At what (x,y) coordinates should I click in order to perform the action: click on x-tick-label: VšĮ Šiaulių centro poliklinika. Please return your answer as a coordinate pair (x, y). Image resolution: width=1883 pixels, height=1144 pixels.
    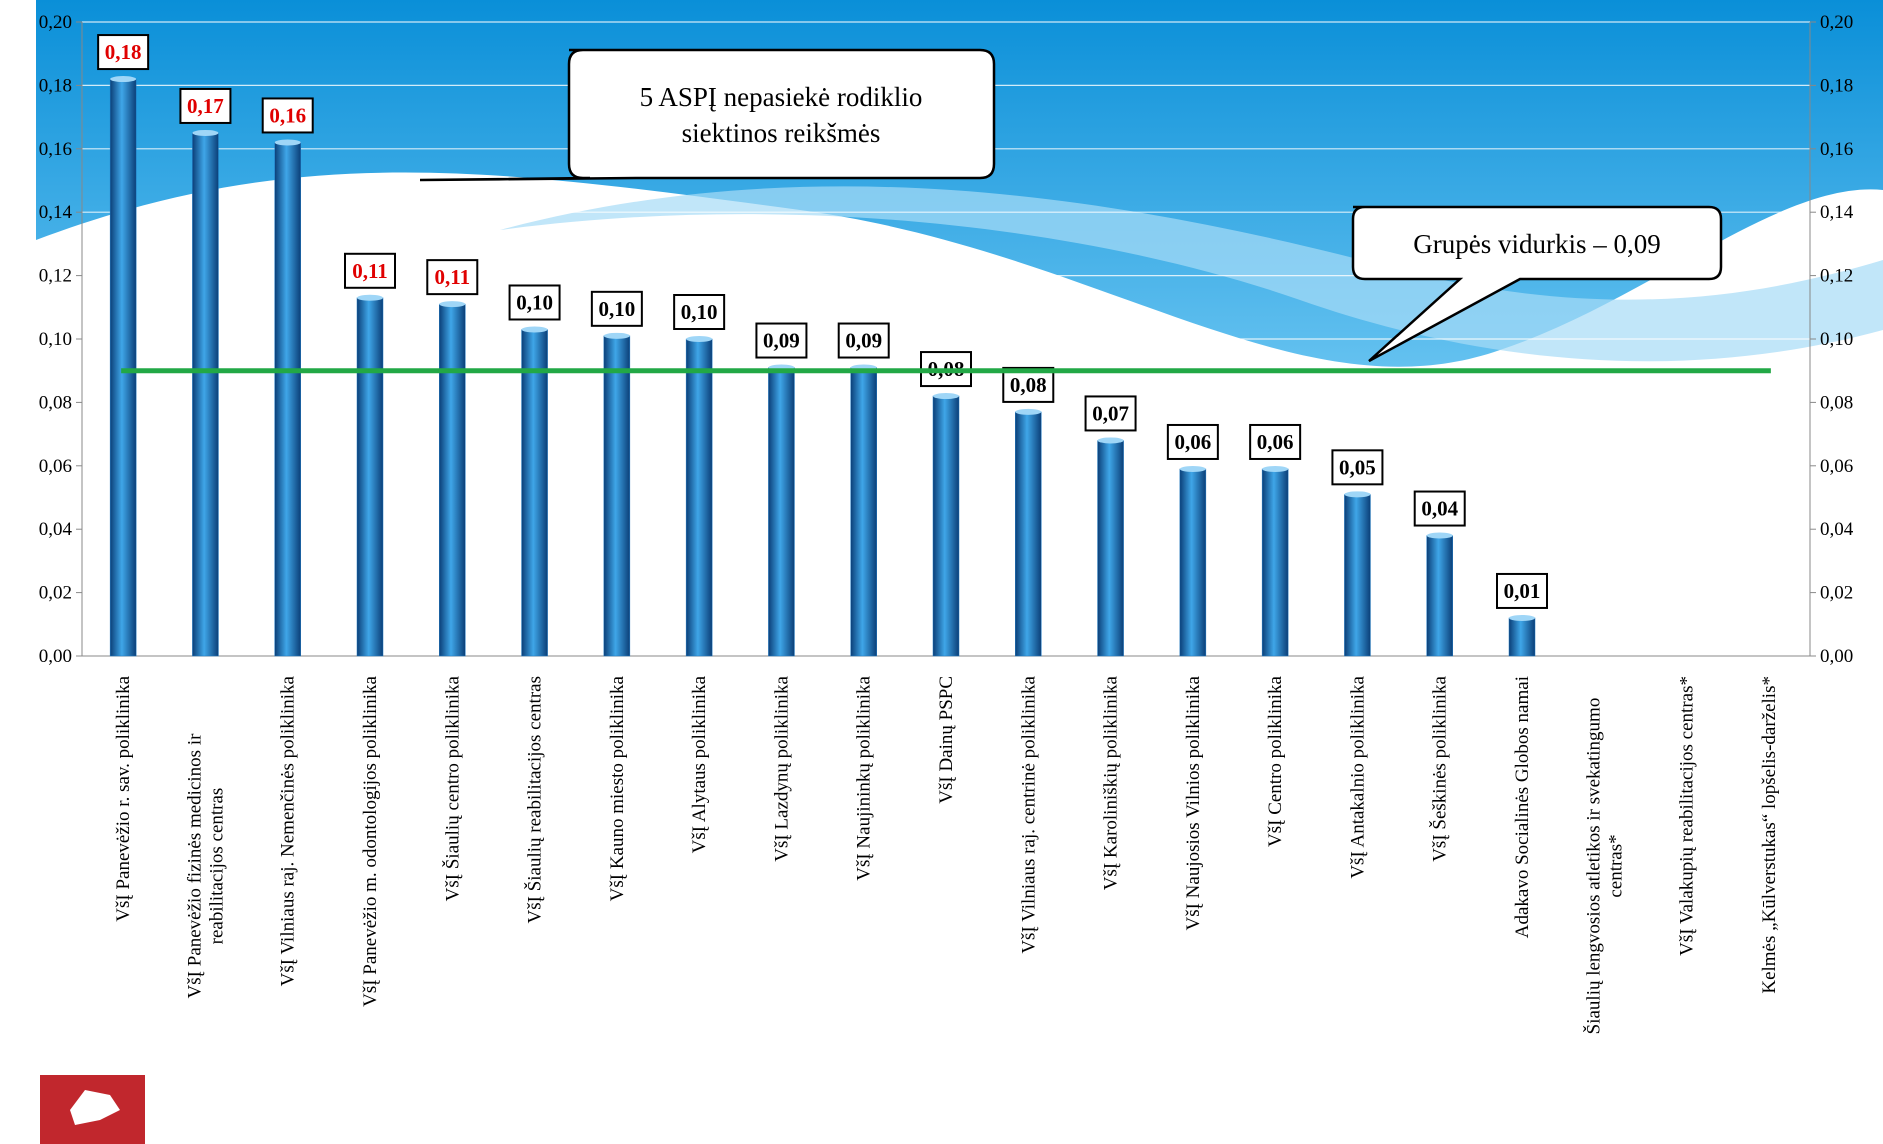
    Looking at the image, I should click on (452, 788).